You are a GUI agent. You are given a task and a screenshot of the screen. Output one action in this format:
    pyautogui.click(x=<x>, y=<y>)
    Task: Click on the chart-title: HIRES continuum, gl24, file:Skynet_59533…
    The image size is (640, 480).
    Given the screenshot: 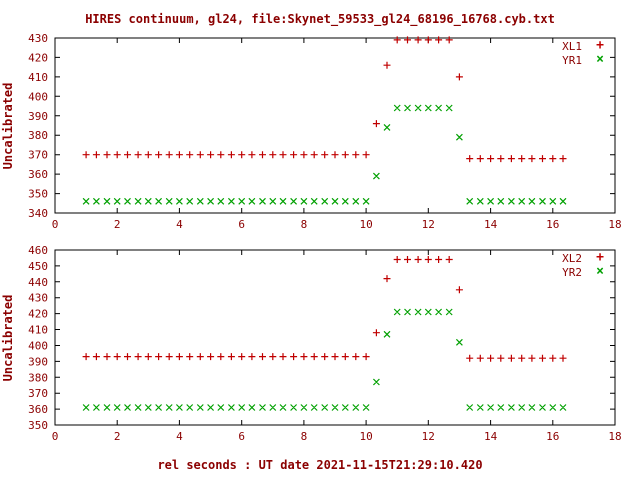 What is the action you would take?
    pyautogui.click(x=320, y=19)
    